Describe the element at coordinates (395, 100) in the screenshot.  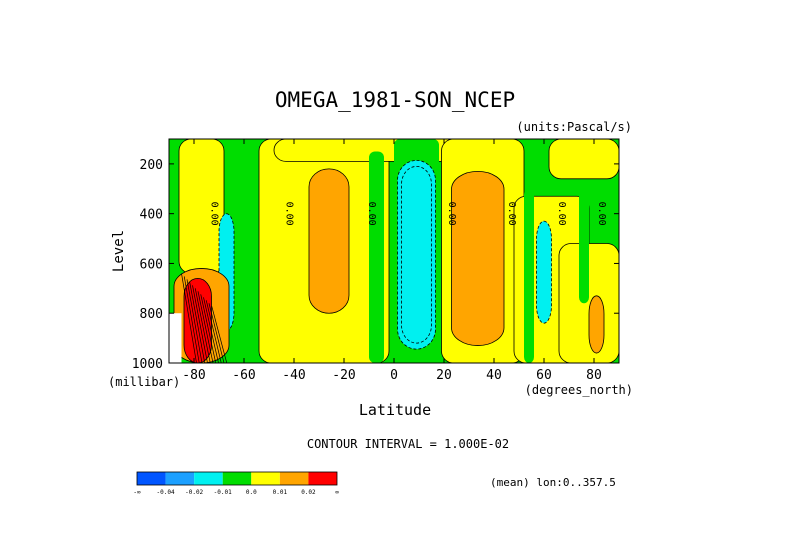
I see `chart-title: OMEGA_1981-SON_NCEP` at that location.